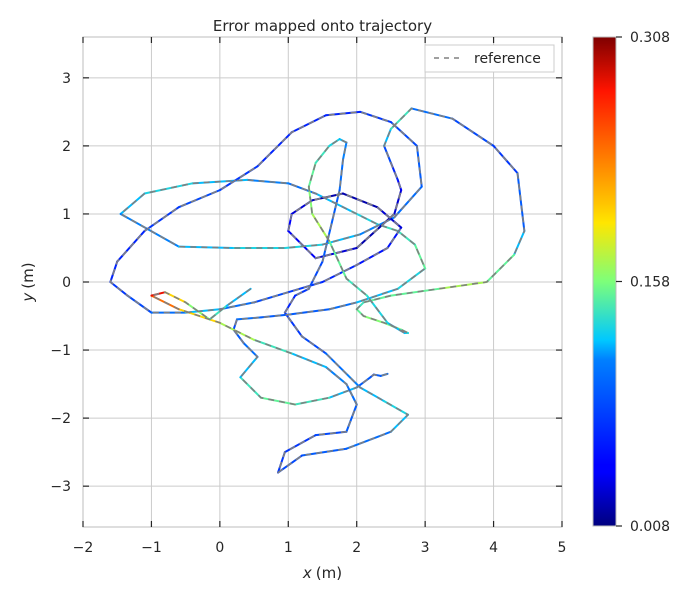 Image resolution: width=700 pixels, height=601 pixels. I want to click on legend-label-reference: reference, so click(507, 59).